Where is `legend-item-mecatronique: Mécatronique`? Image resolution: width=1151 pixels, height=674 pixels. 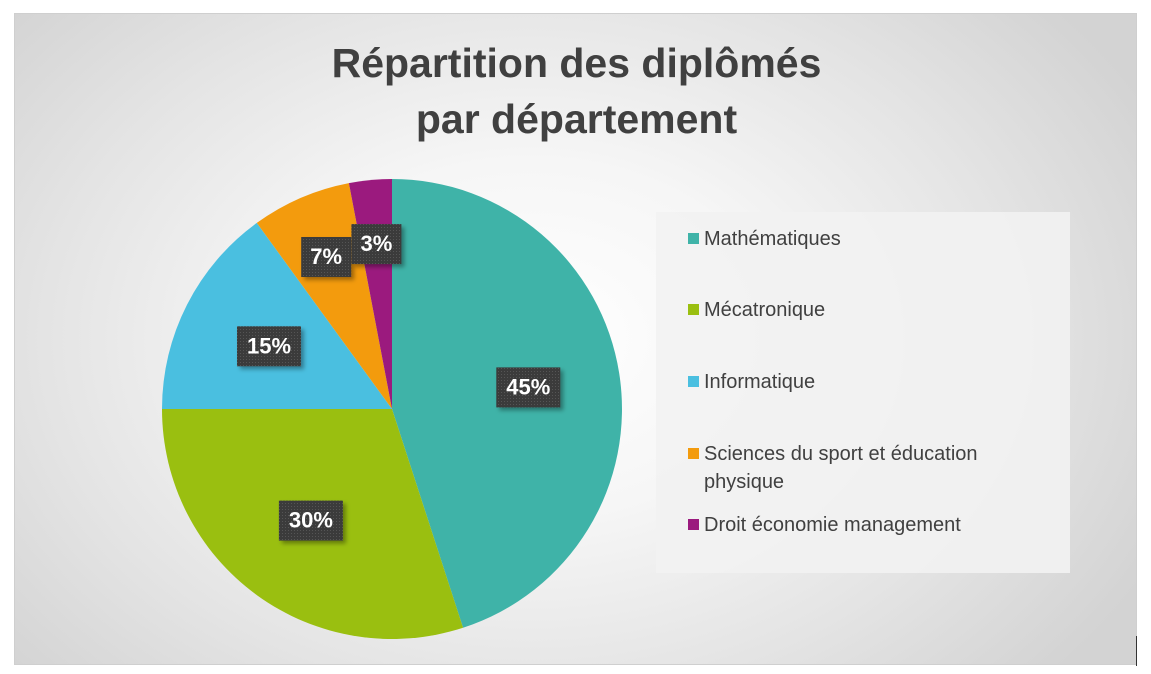 legend-item-mecatronique: Mécatronique is located at coordinates (865, 310).